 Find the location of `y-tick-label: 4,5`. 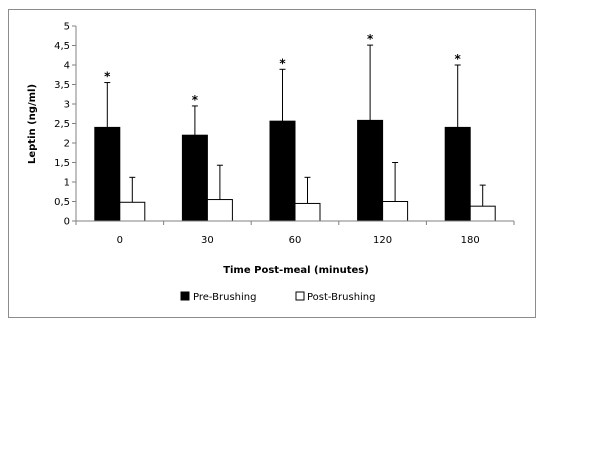

y-tick-label: 4,5 is located at coordinates (62, 46).